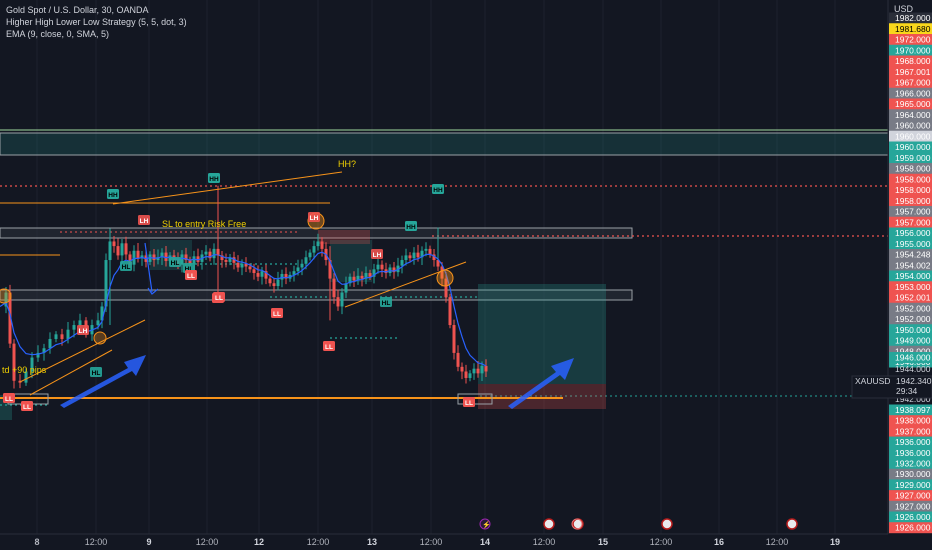 Image resolution: width=932 pixels, height=550 pixels. I want to click on currency-label: USD, so click(904, 9).